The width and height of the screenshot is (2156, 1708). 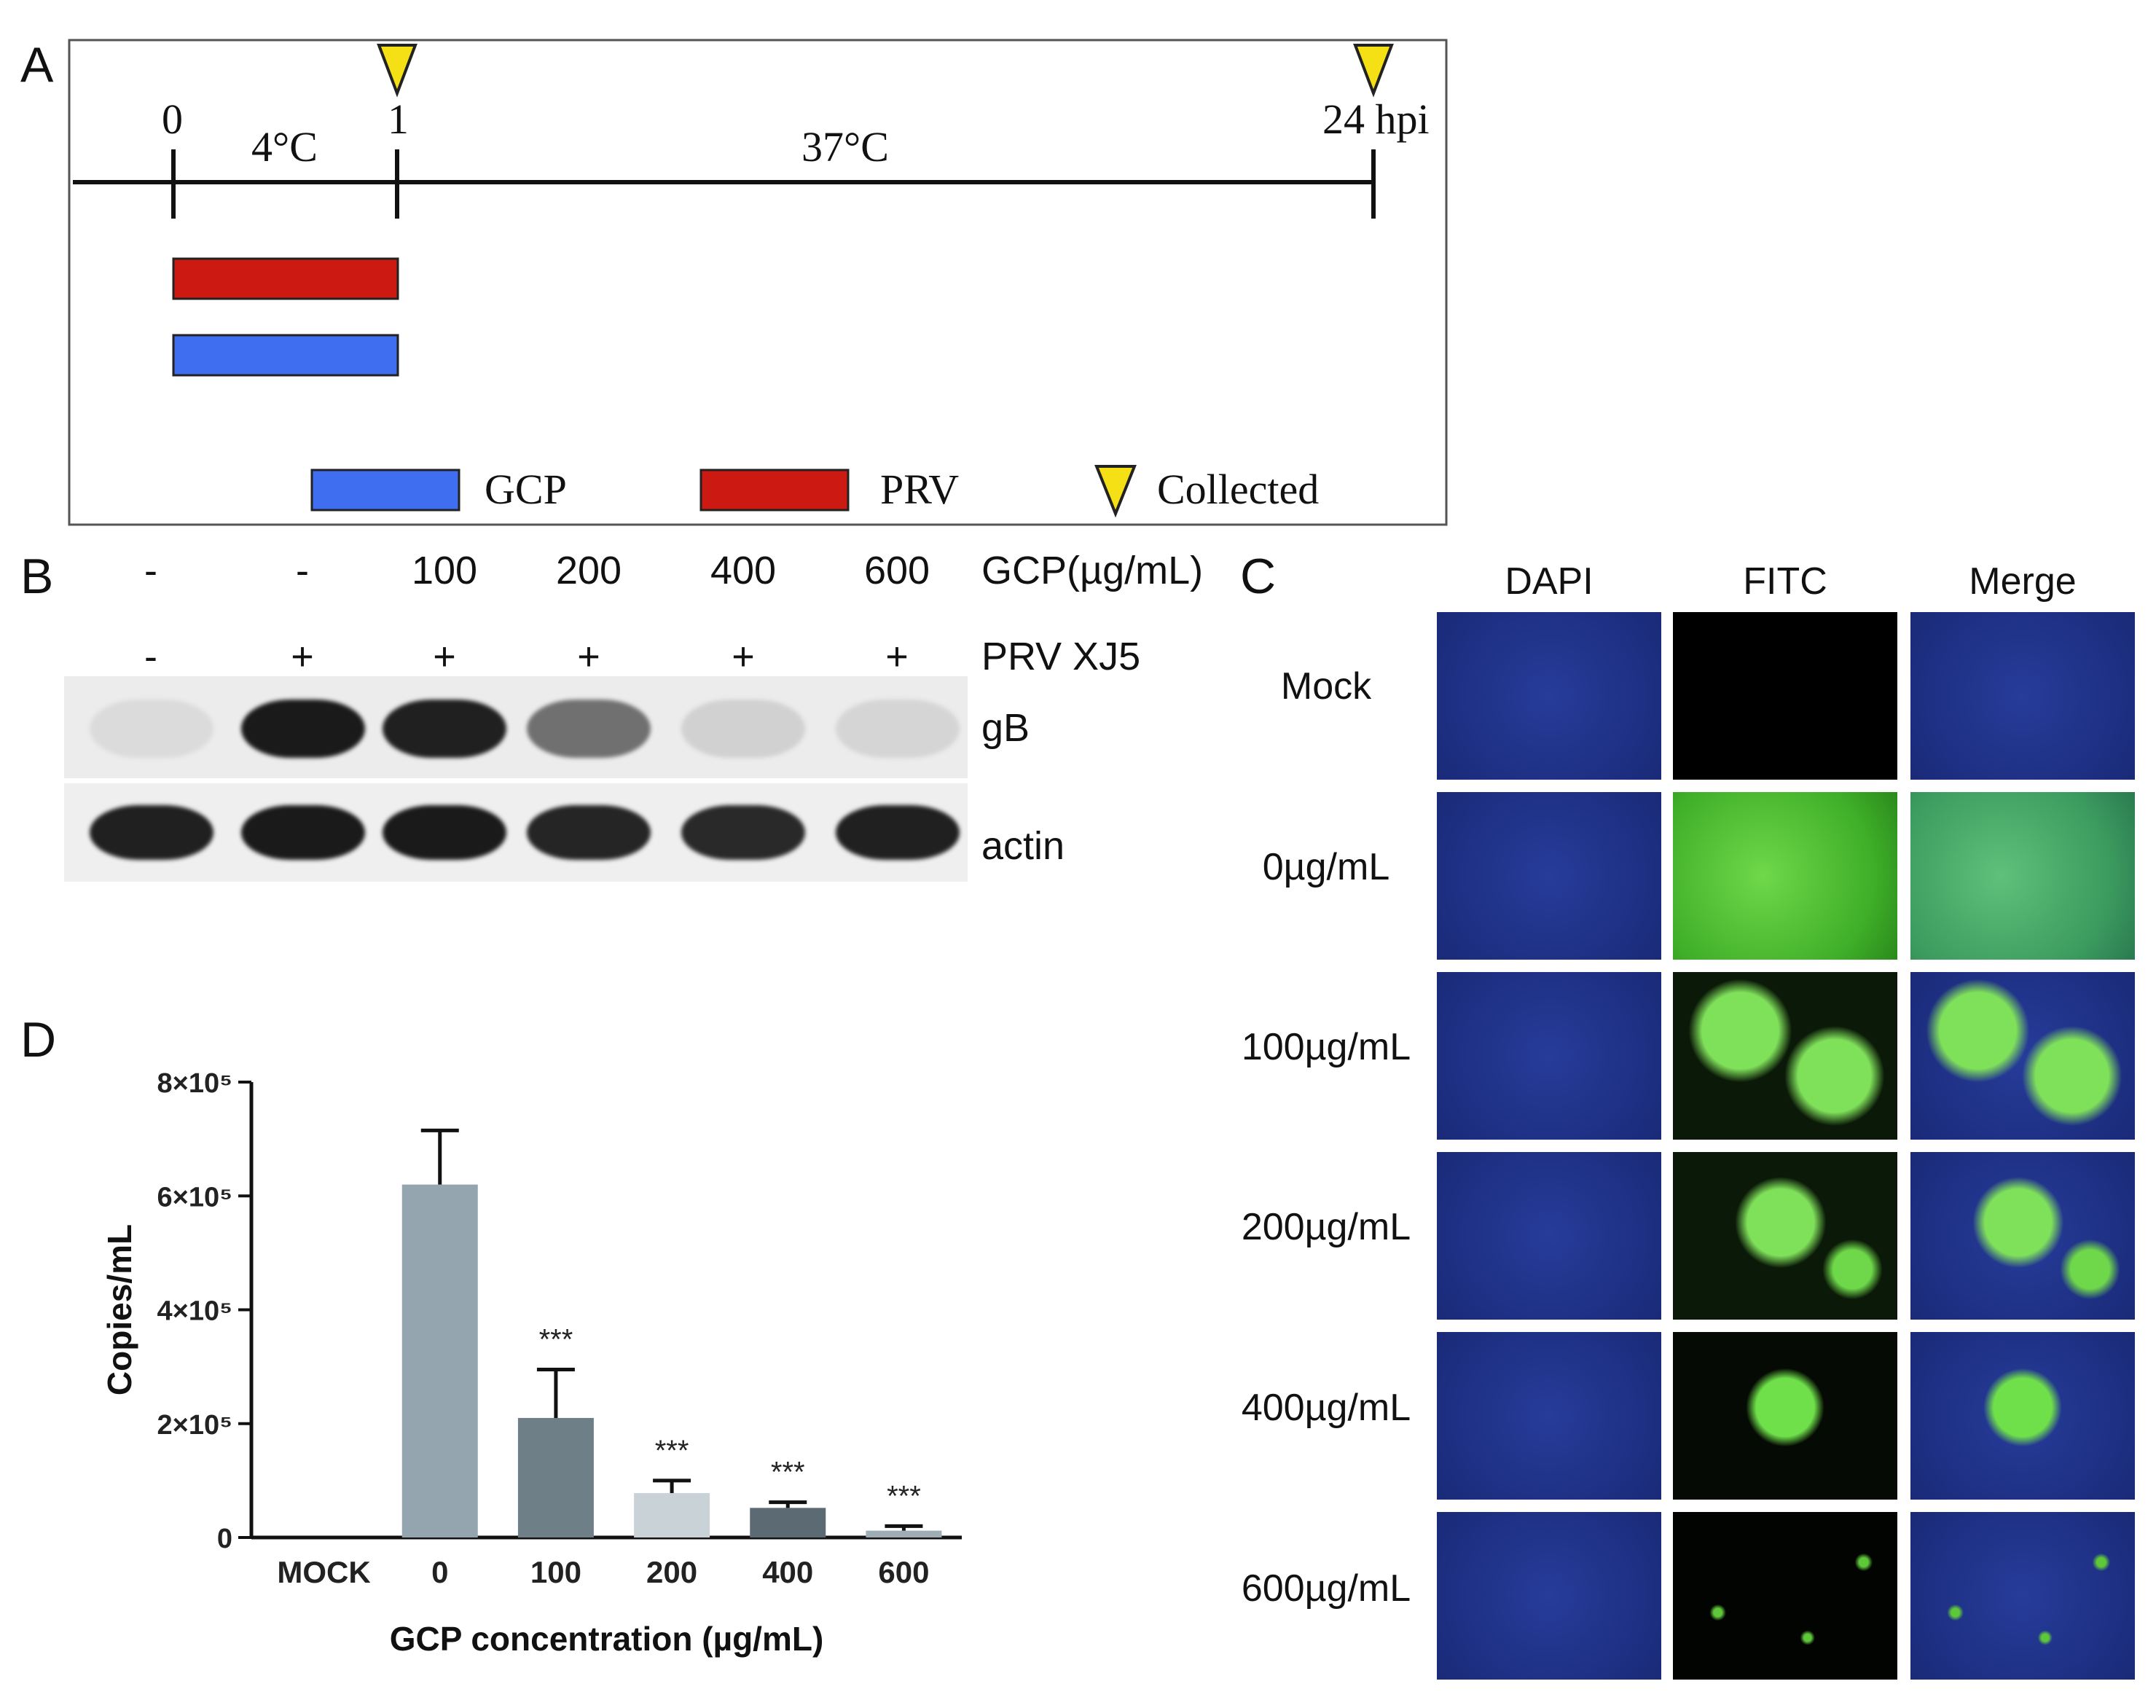 What do you see at coordinates (119, 1309) in the screenshot?
I see `y-axis-title: Copies/mL` at bounding box center [119, 1309].